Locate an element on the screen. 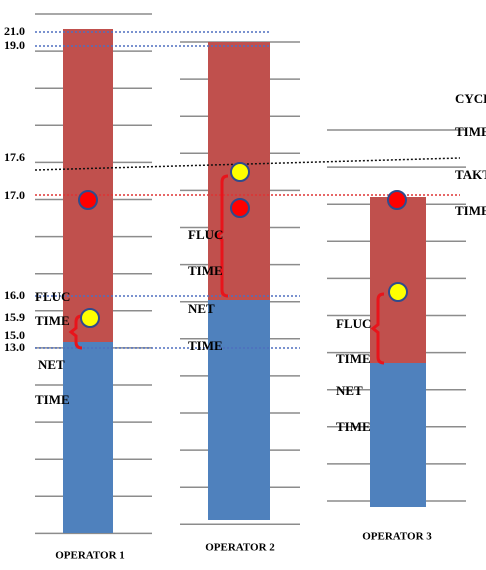 This screenshot has width=486, height=570. y-label: 15.0 is located at coordinates (14, 335).